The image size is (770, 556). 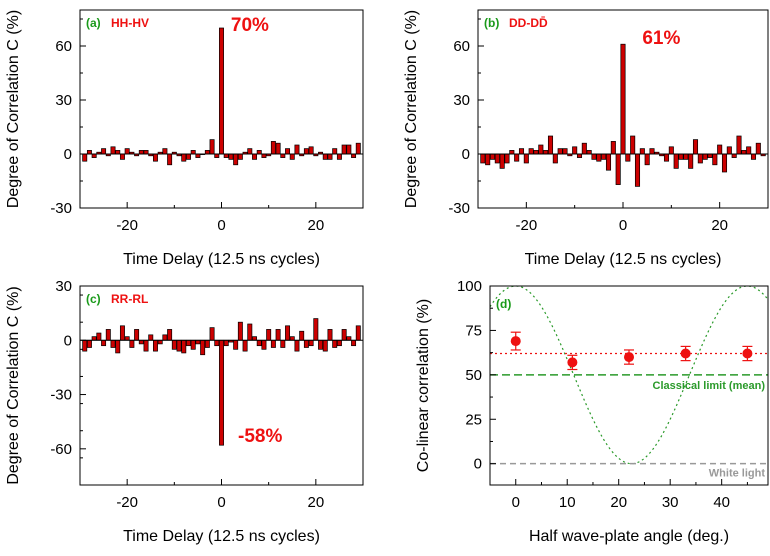 What do you see at coordinates (250, 25) in the screenshot?
I see `percent-label: 70%` at bounding box center [250, 25].